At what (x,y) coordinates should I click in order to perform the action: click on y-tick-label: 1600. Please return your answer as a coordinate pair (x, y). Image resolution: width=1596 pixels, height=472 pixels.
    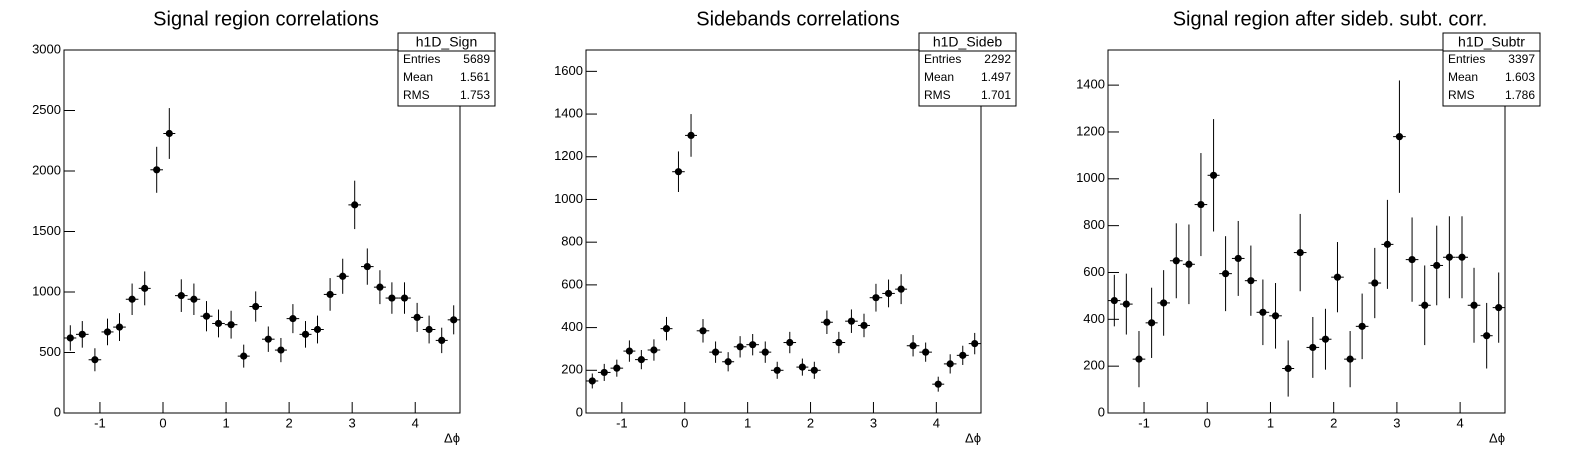
    Looking at the image, I should click on (568, 70).